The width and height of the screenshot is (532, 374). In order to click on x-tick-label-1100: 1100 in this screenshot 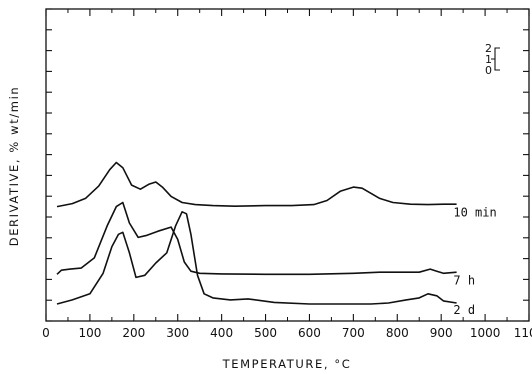, I will do `click(523, 333)`.